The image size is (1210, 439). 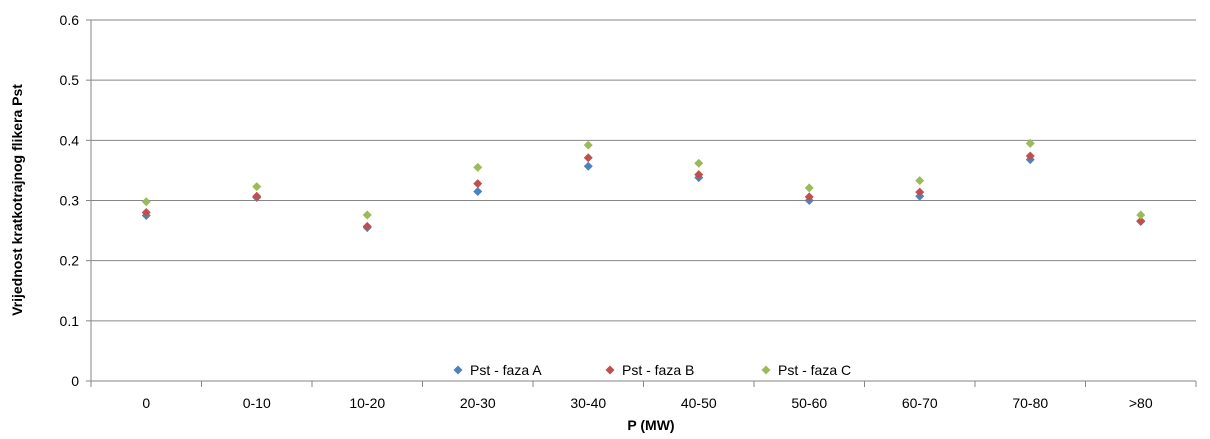 What do you see at coordinates (658, 370) in the screenshot?
I see `legend-label: Pst - faza B` at bounding box center [658, 370].